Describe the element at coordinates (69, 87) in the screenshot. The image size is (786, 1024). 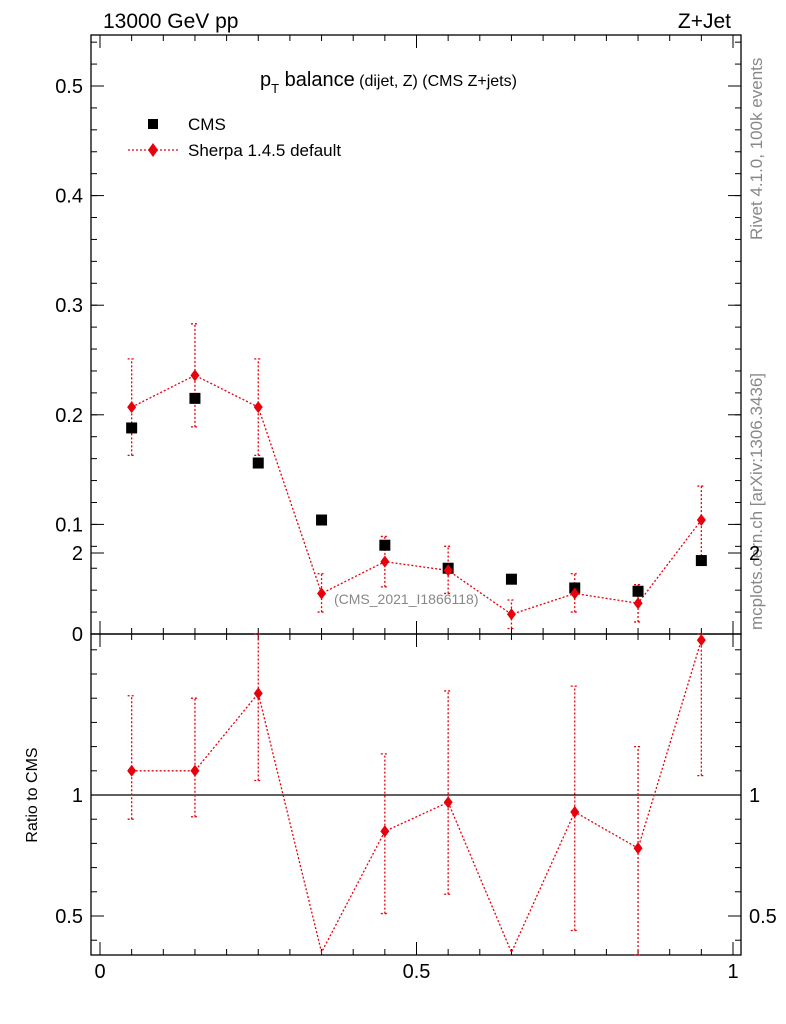
I see `main-y-tick-label: 0.5` at that location.